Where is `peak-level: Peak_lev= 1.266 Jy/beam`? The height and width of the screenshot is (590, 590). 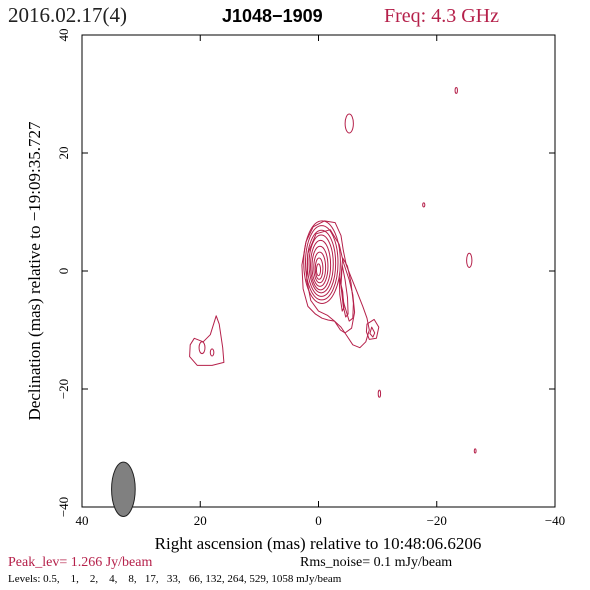
peak-level: Peak_lev= 1.266 Jy/beam is located at coordinates (80, 562).